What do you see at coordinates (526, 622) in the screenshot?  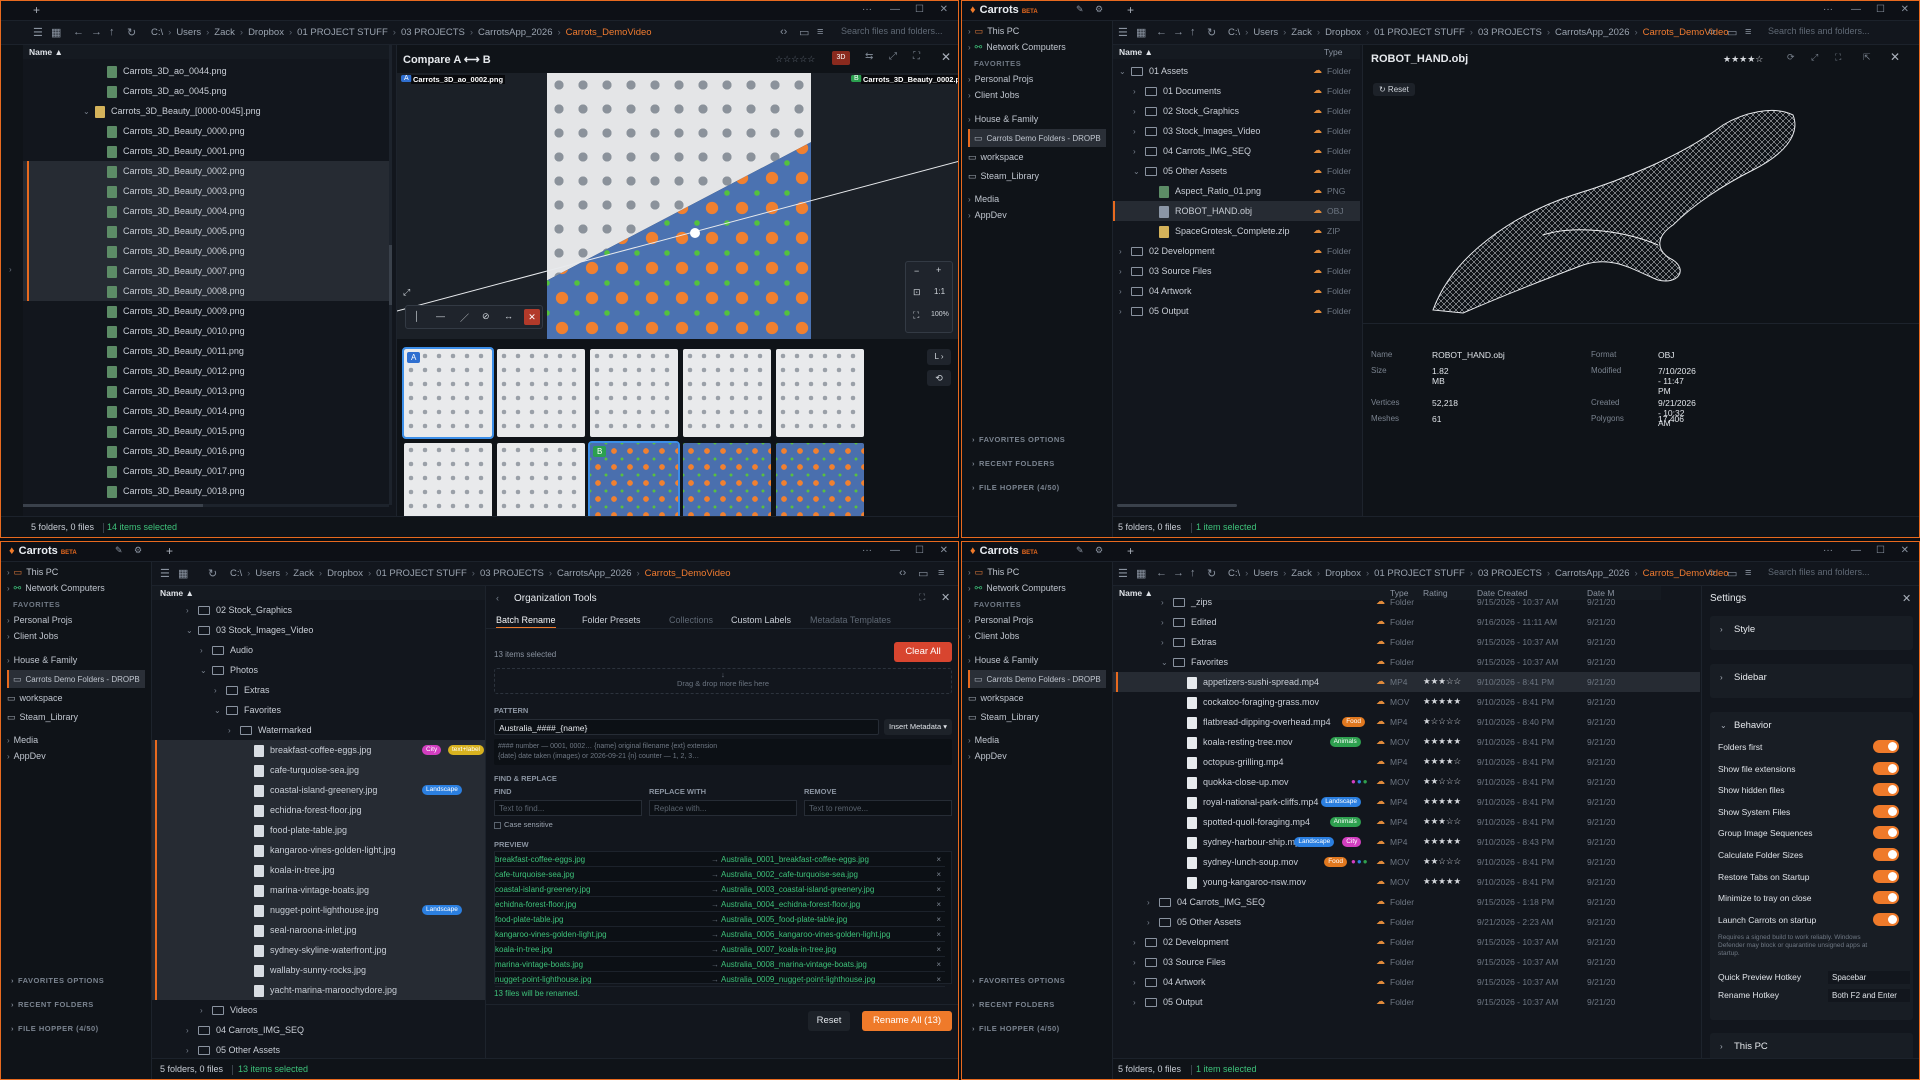 I see `tab-batch-rename: Batch Rename` at bounding box center [526, 622].